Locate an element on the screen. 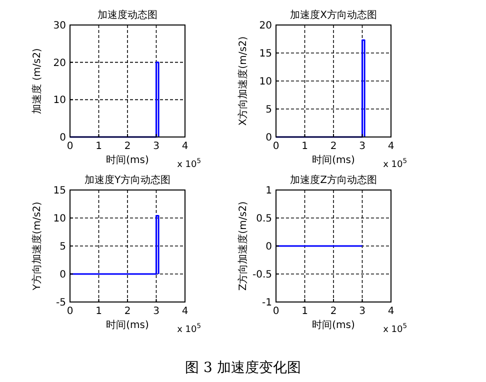 Image resolution: width=486 pixels, height=382 pixels. y-tick-label: 30 is located at coordinates (59, 26).